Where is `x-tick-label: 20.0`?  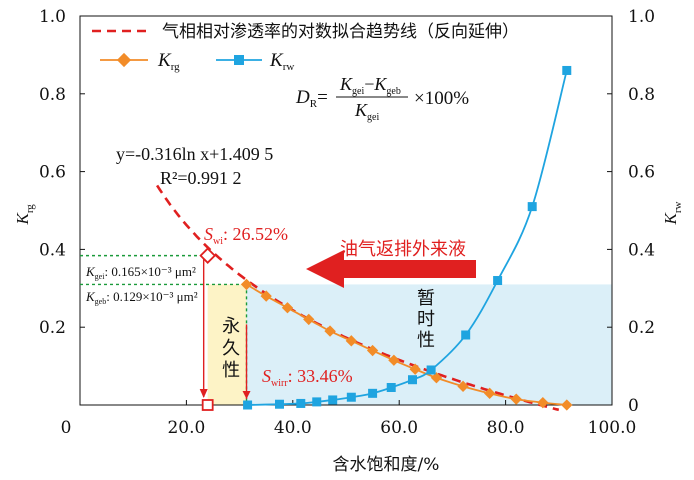 x-tick-label: 20.0 is located at coordinates (186, 428).